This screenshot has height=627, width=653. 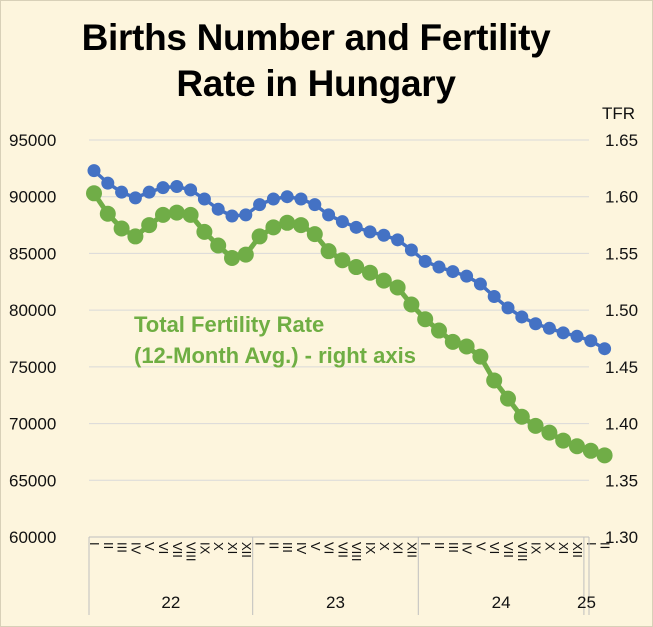 I want to click on left-tick-label: 70000, so click(x=32, y=424).